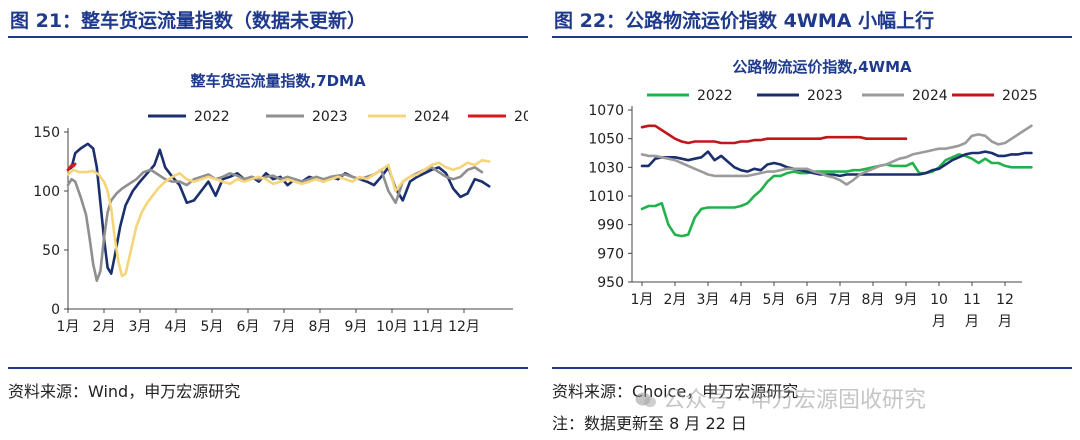 The image size is (1080, 440). What do you see at coordinates (606, 197) in the screenshot?
I see `y-tick-label: 1010` at bounding box center [606, 197].